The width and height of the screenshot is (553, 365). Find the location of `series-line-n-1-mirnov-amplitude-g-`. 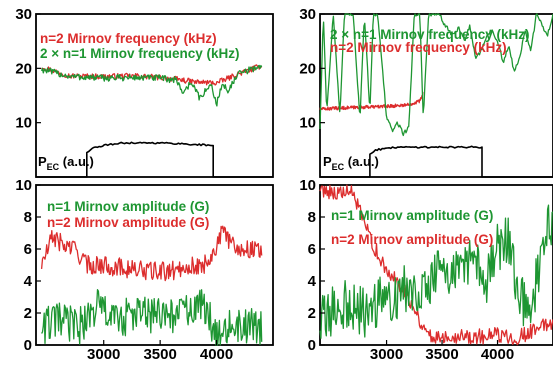

series-line-n-1-mirnov-amplitude-g- is located at coordinates (152, 317).